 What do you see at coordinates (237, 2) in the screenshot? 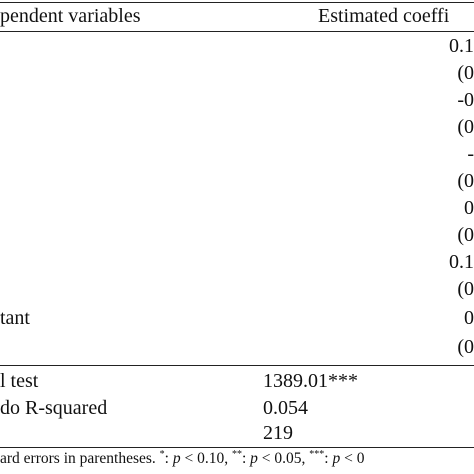
I see `top-rule` at bounding box center [237, 2].